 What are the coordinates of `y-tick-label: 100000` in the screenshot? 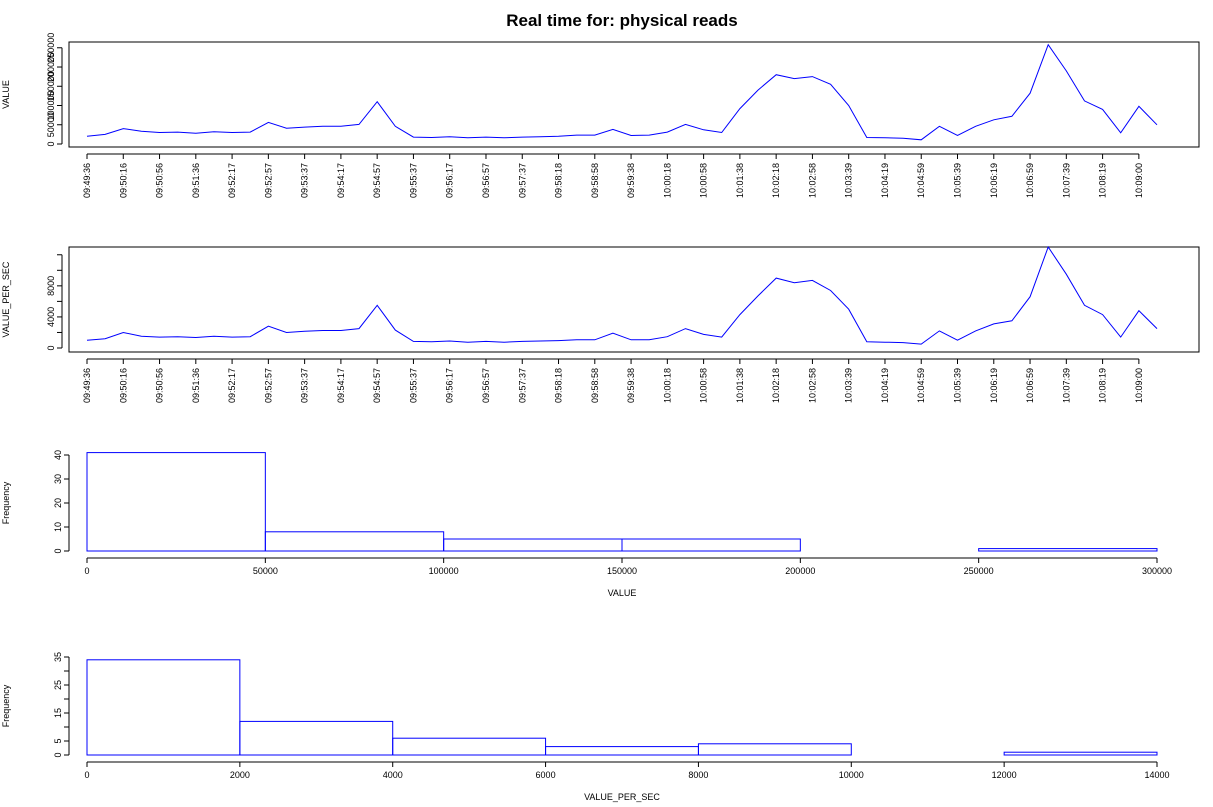 It's located at (51, 105).